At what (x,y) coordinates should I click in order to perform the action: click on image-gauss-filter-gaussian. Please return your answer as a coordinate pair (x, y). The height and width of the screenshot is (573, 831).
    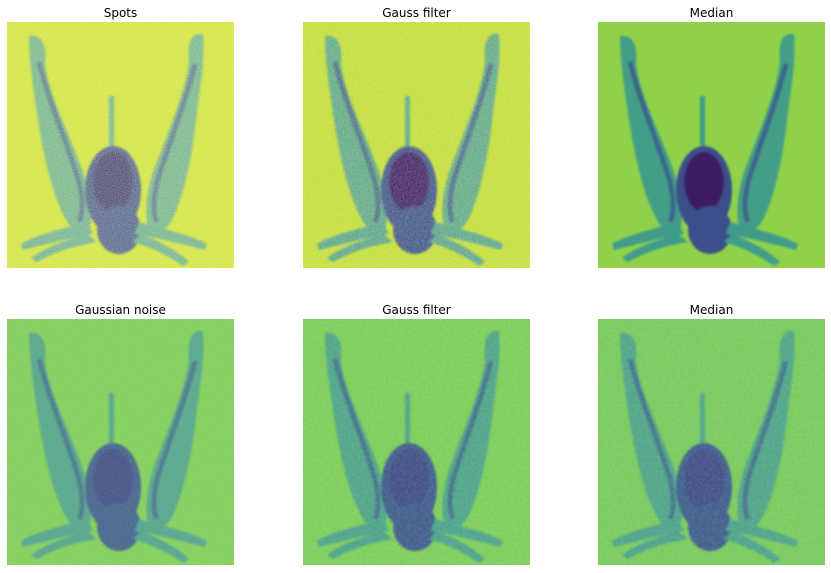
    Looking at the image, I should click on (416, 442).